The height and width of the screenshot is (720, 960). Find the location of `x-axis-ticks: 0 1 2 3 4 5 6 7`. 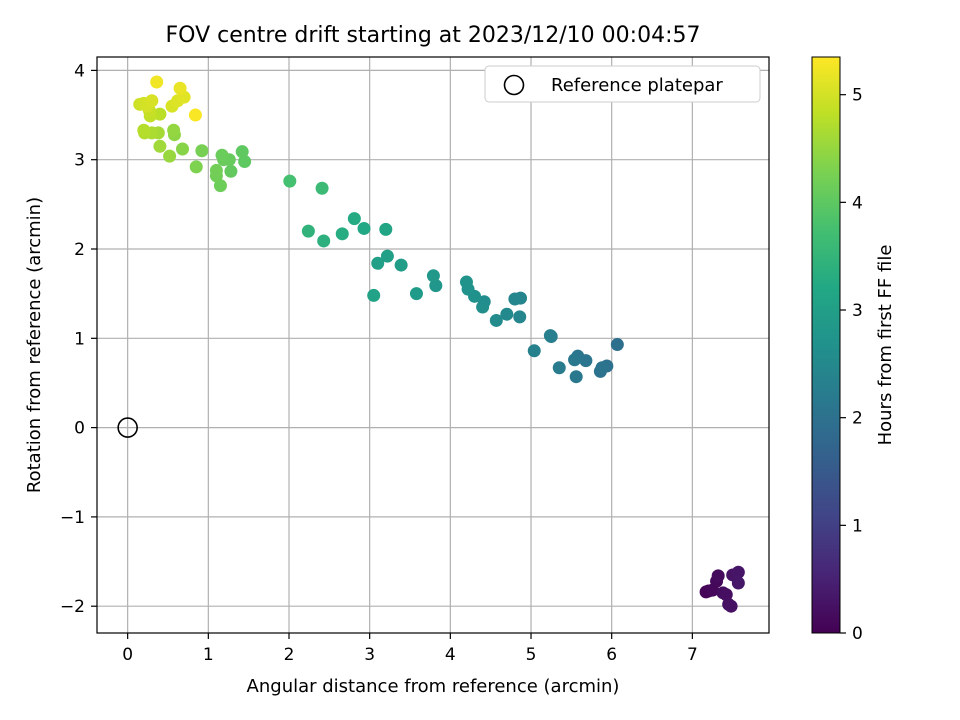

x-axis-ticks: 0 1 2 3 4 5 6 7 is located at coordinates (410, 649).